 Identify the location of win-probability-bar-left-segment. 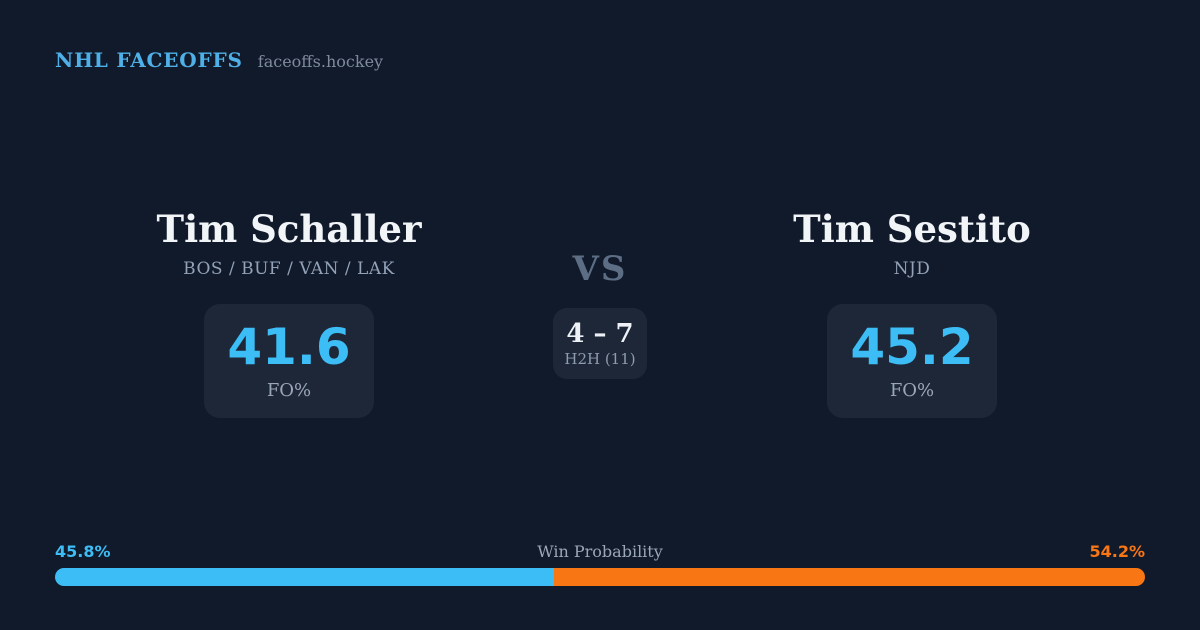
(305, 577).